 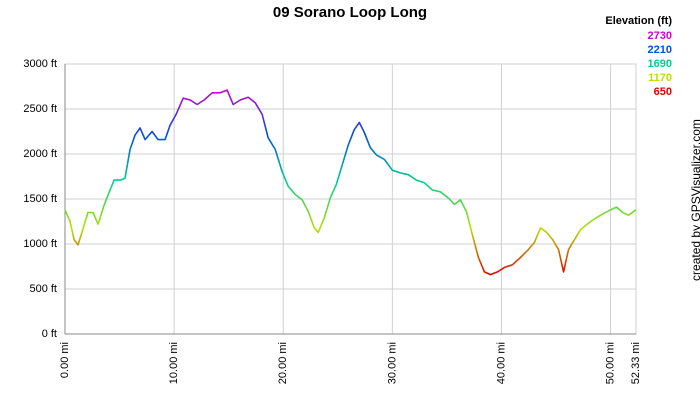 I want to click on legend-title: Elevation (ft), so click(x=638, y=21).